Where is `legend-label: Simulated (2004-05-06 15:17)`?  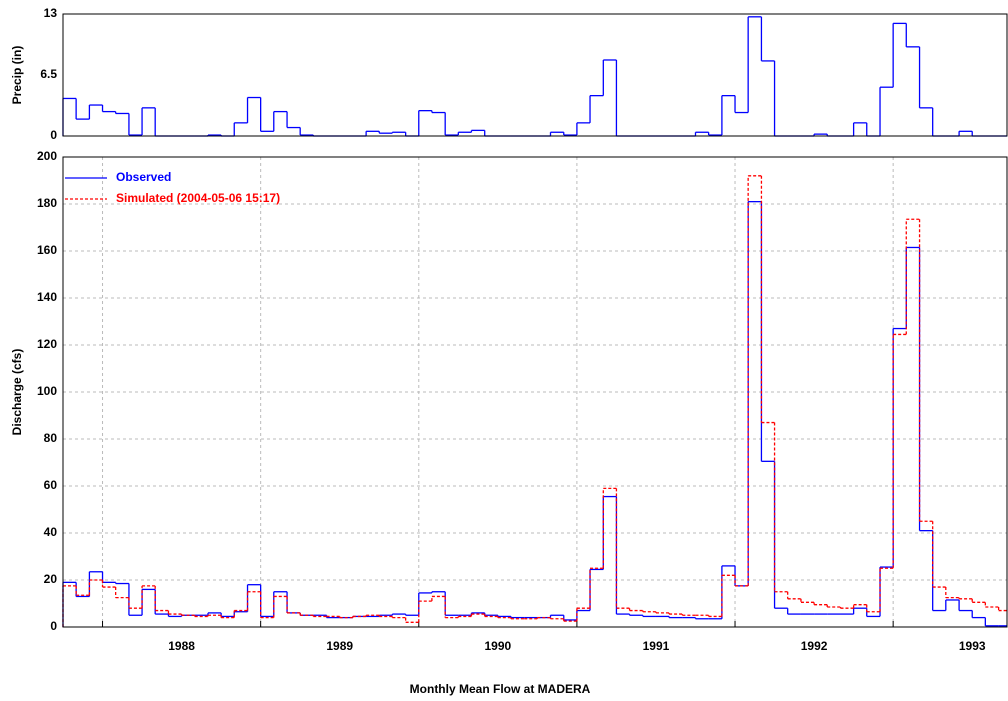 legend-label: Simulated (2004-05-06 15:17) is located at coordinates (198, 198).